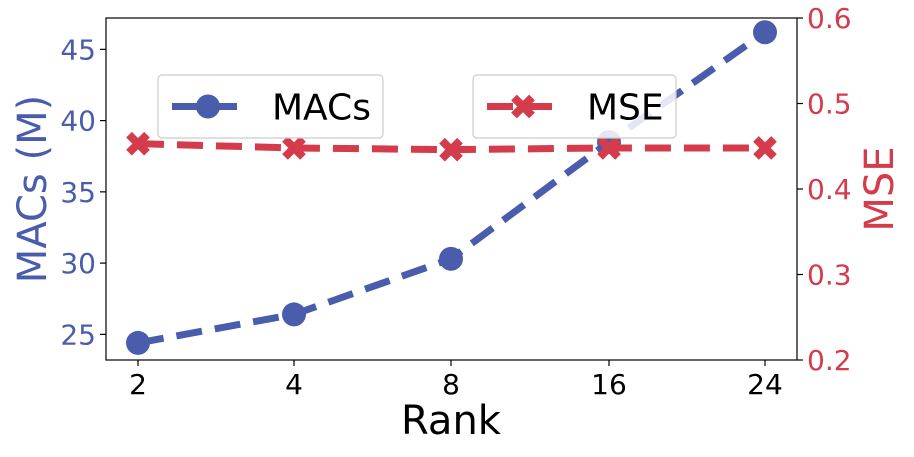 This screenshot has height=457, width=914. What do you see at coordinates (829, 104) in the screenshot?
I see `y-right-tick-label-0.5: 0.5` at bounding box center [829, 104].